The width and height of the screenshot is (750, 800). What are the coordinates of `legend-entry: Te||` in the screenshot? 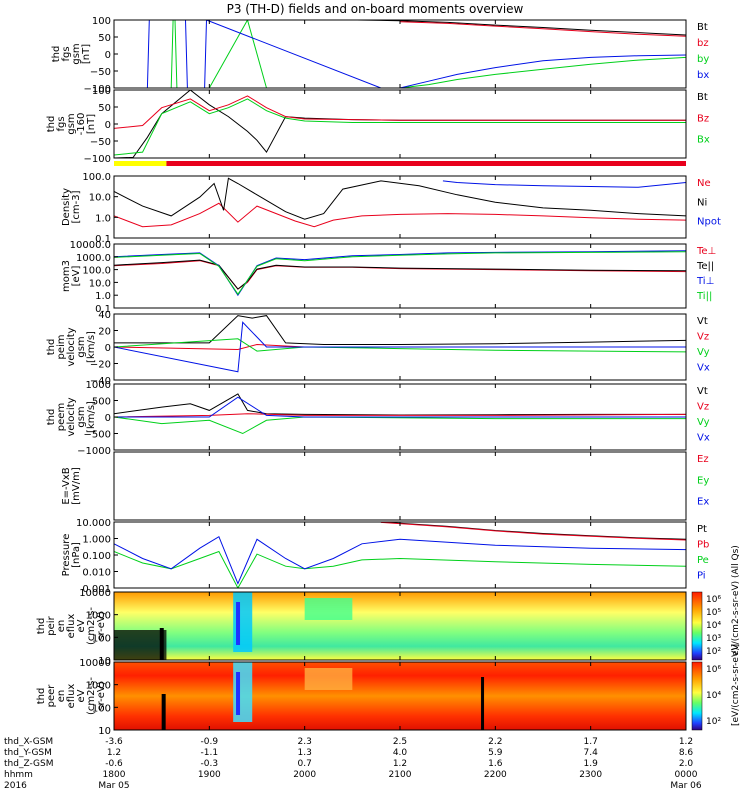 It's located at (705, 266).